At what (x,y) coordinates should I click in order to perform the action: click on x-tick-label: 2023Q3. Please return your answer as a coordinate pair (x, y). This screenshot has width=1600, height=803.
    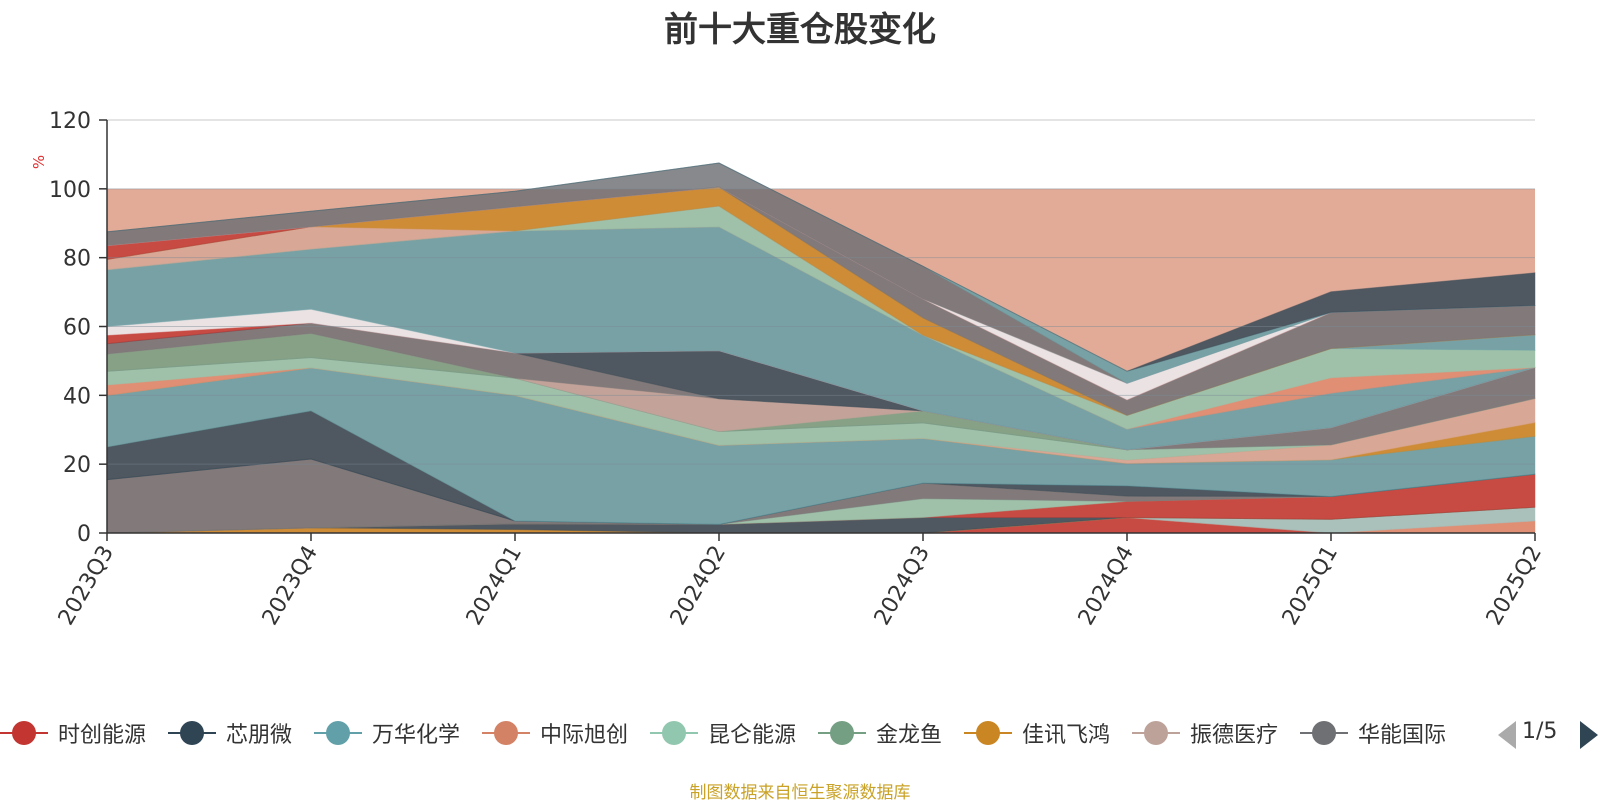
    Looking at the image, I should click on (86, 586).